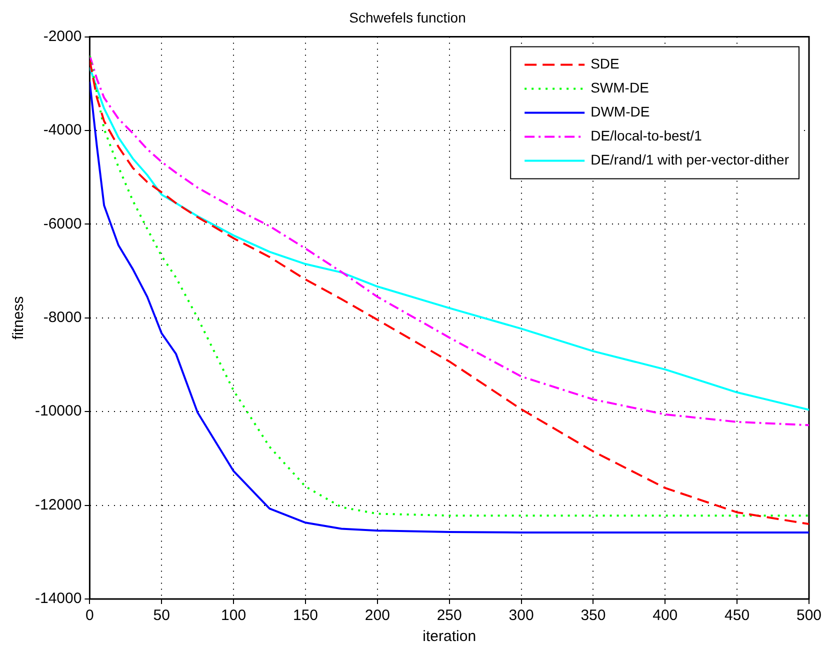 Image resolution: width=827 pixels, height=650 pixels. I want to click on y-tick-label: -10000, so click(58, 411).